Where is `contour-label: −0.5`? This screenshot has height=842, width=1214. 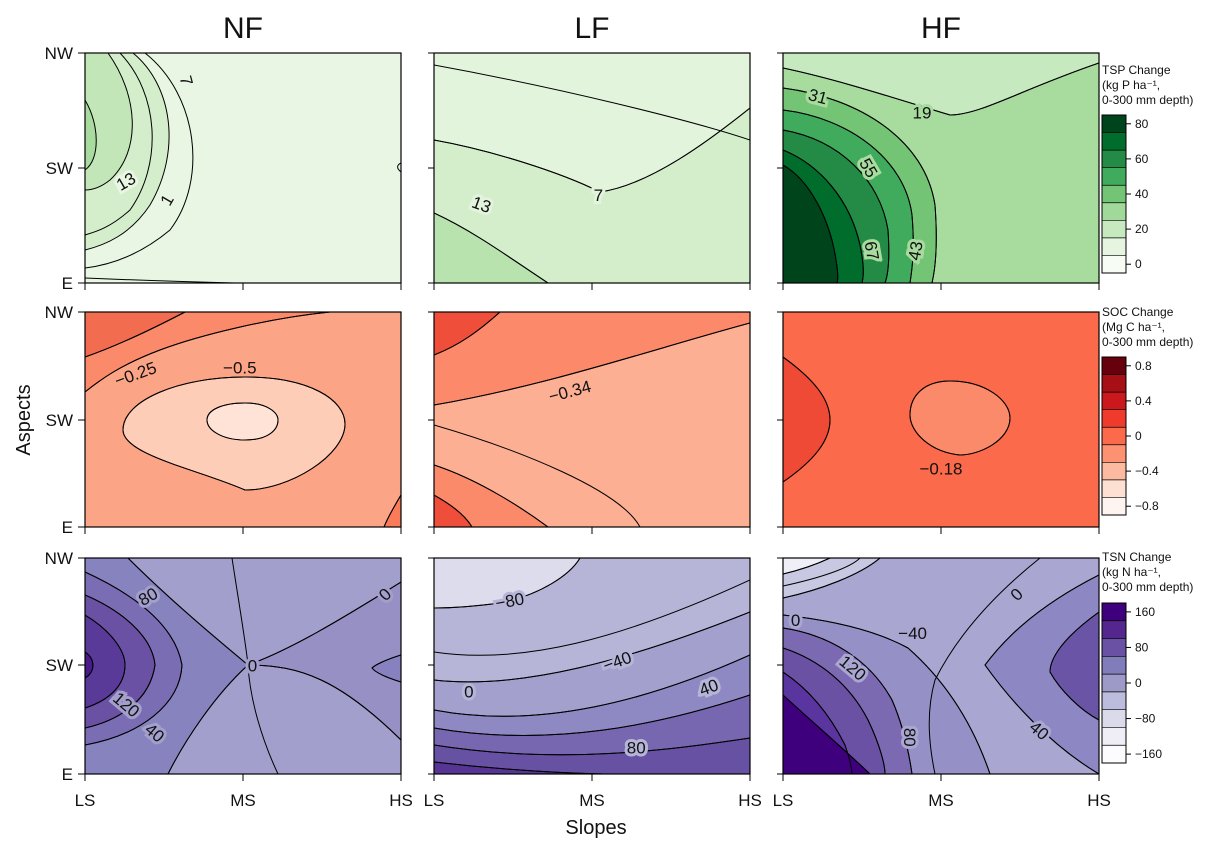 contour-label: −0.5 is located at coordinates (240, 367).